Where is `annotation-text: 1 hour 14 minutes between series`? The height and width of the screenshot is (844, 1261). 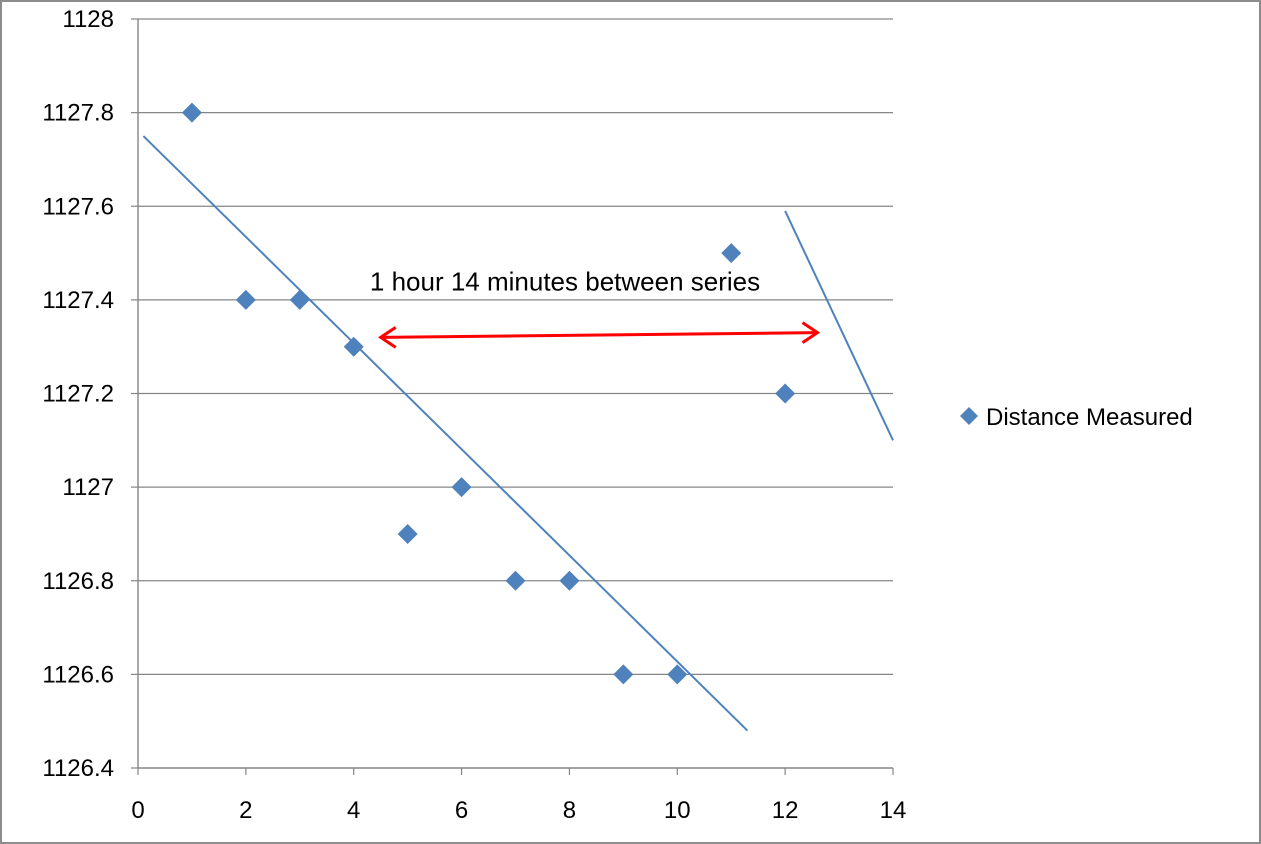 annotation-text: 1 hour 14 minutes between series is located at coordinates (565, 282).